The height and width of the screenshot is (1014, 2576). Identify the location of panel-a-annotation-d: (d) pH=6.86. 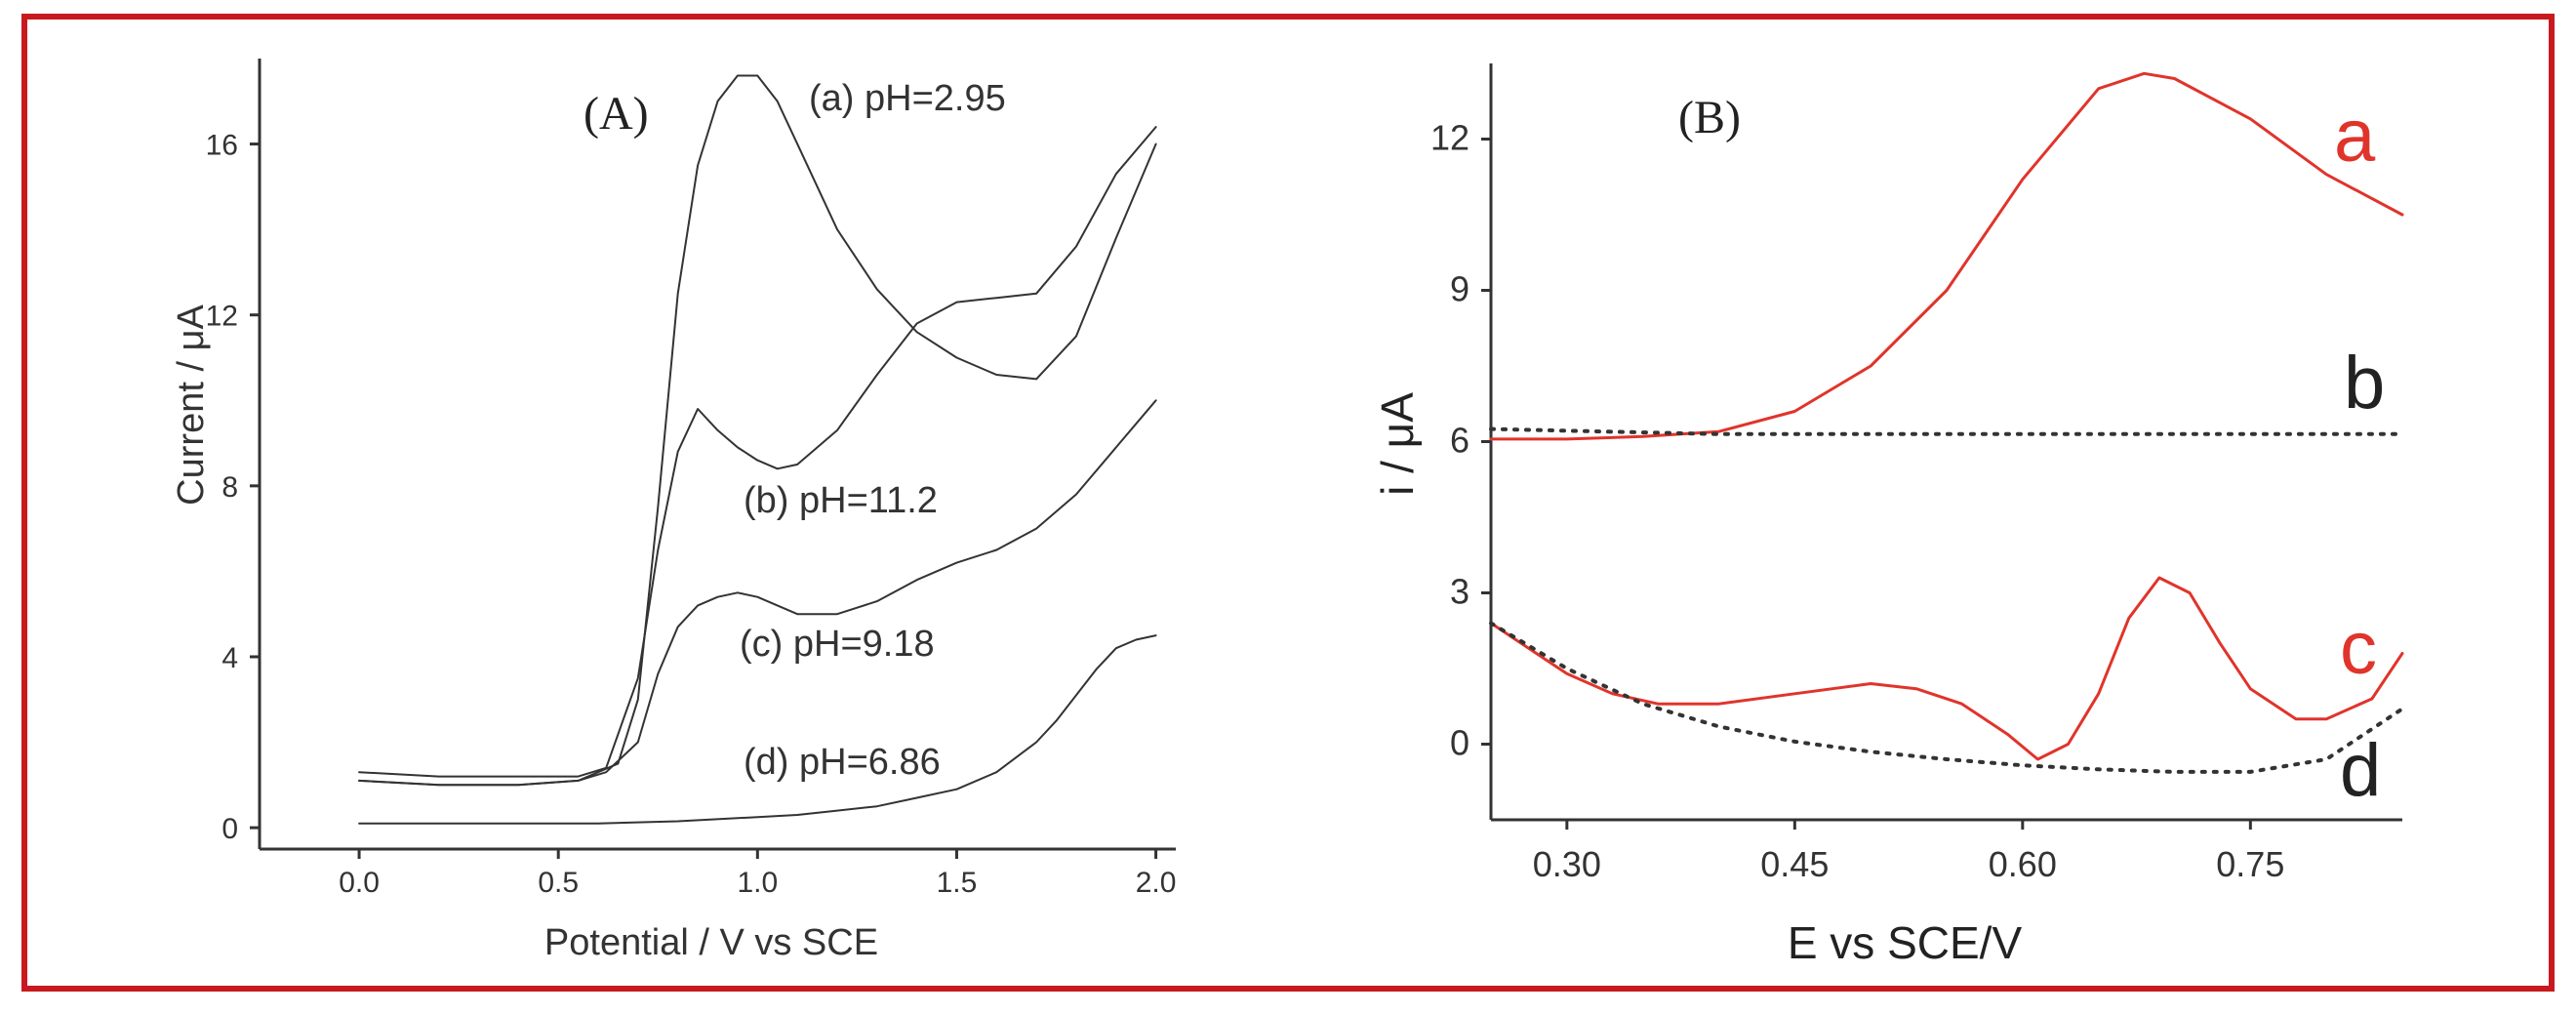
(842, 762).